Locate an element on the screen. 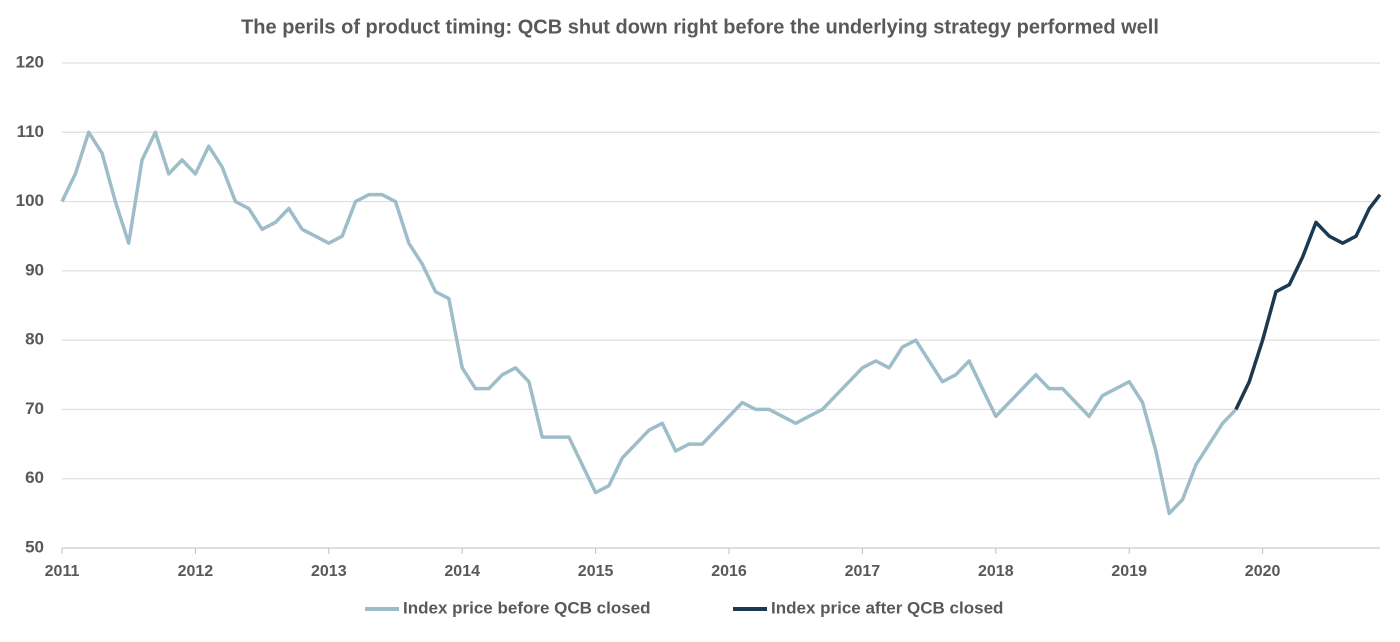 The width and height of the screenshot is (1400, 642). x-tick-label: 2020 is located at coordinates (1263, 571).